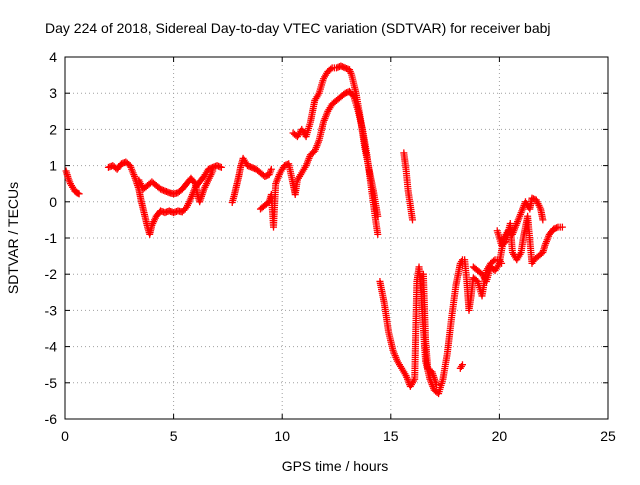 The height and width of the screenshot is (485, 640). What do you see at coordinates (51, 347) in the screenshot?
I see `y-tick-label: -4` at bounding box center [51, 347].